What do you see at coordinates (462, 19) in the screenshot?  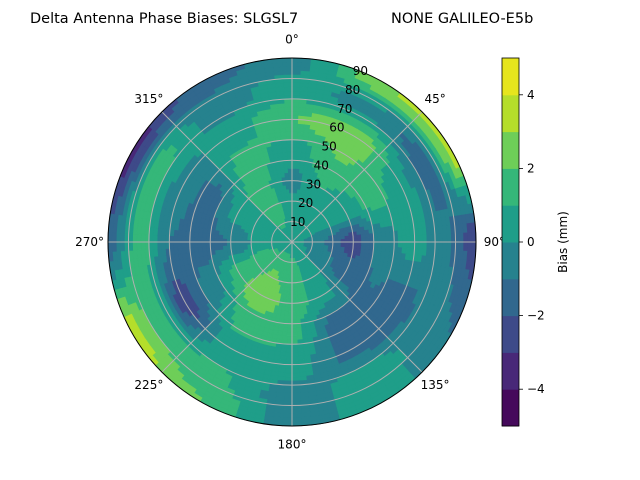 I see `chart-title-right: NONE GALILEO-E5b` at bounding box center [462, 19].